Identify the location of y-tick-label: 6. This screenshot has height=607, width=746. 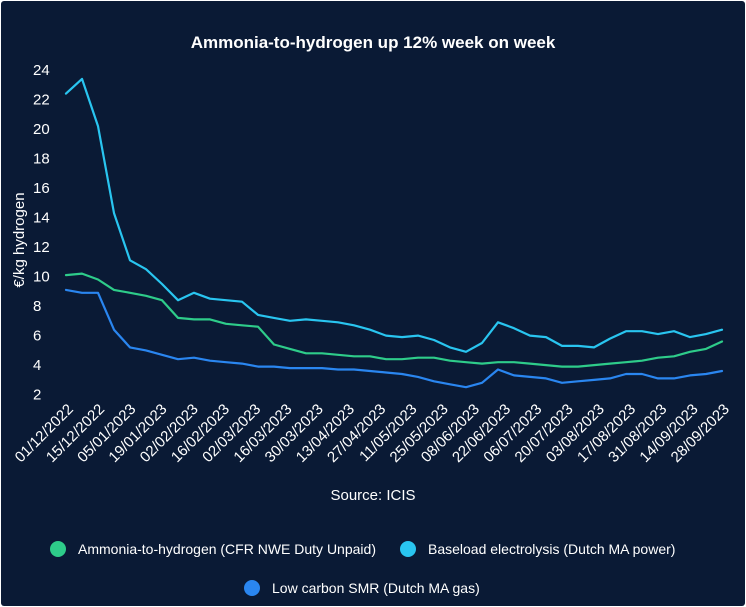
(37, 336).